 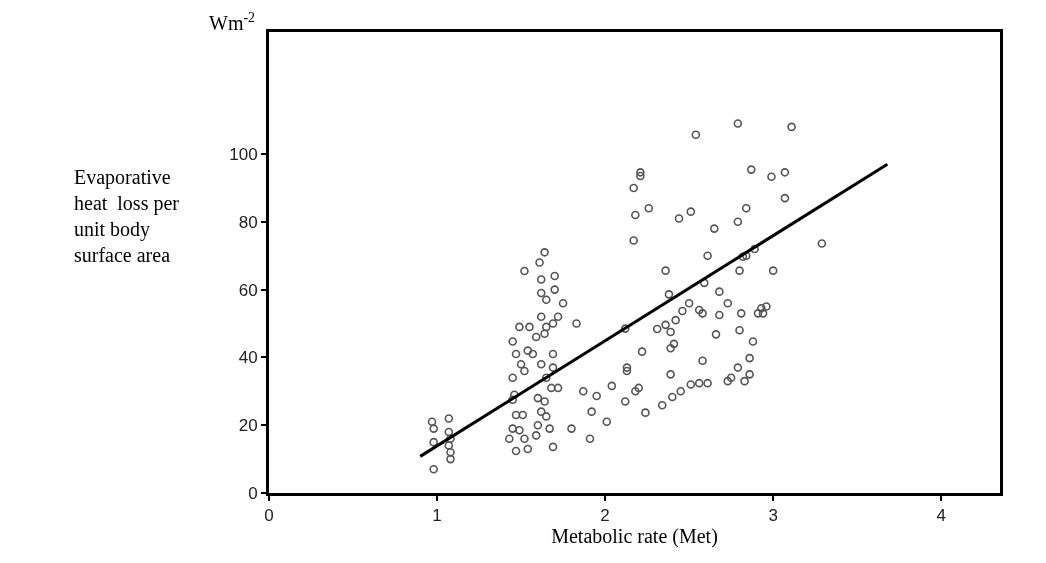 What do you see at coordinates (248, 426) in the screenshot?
I see `y-tick-label: 20` at bounding box center [248, 426].